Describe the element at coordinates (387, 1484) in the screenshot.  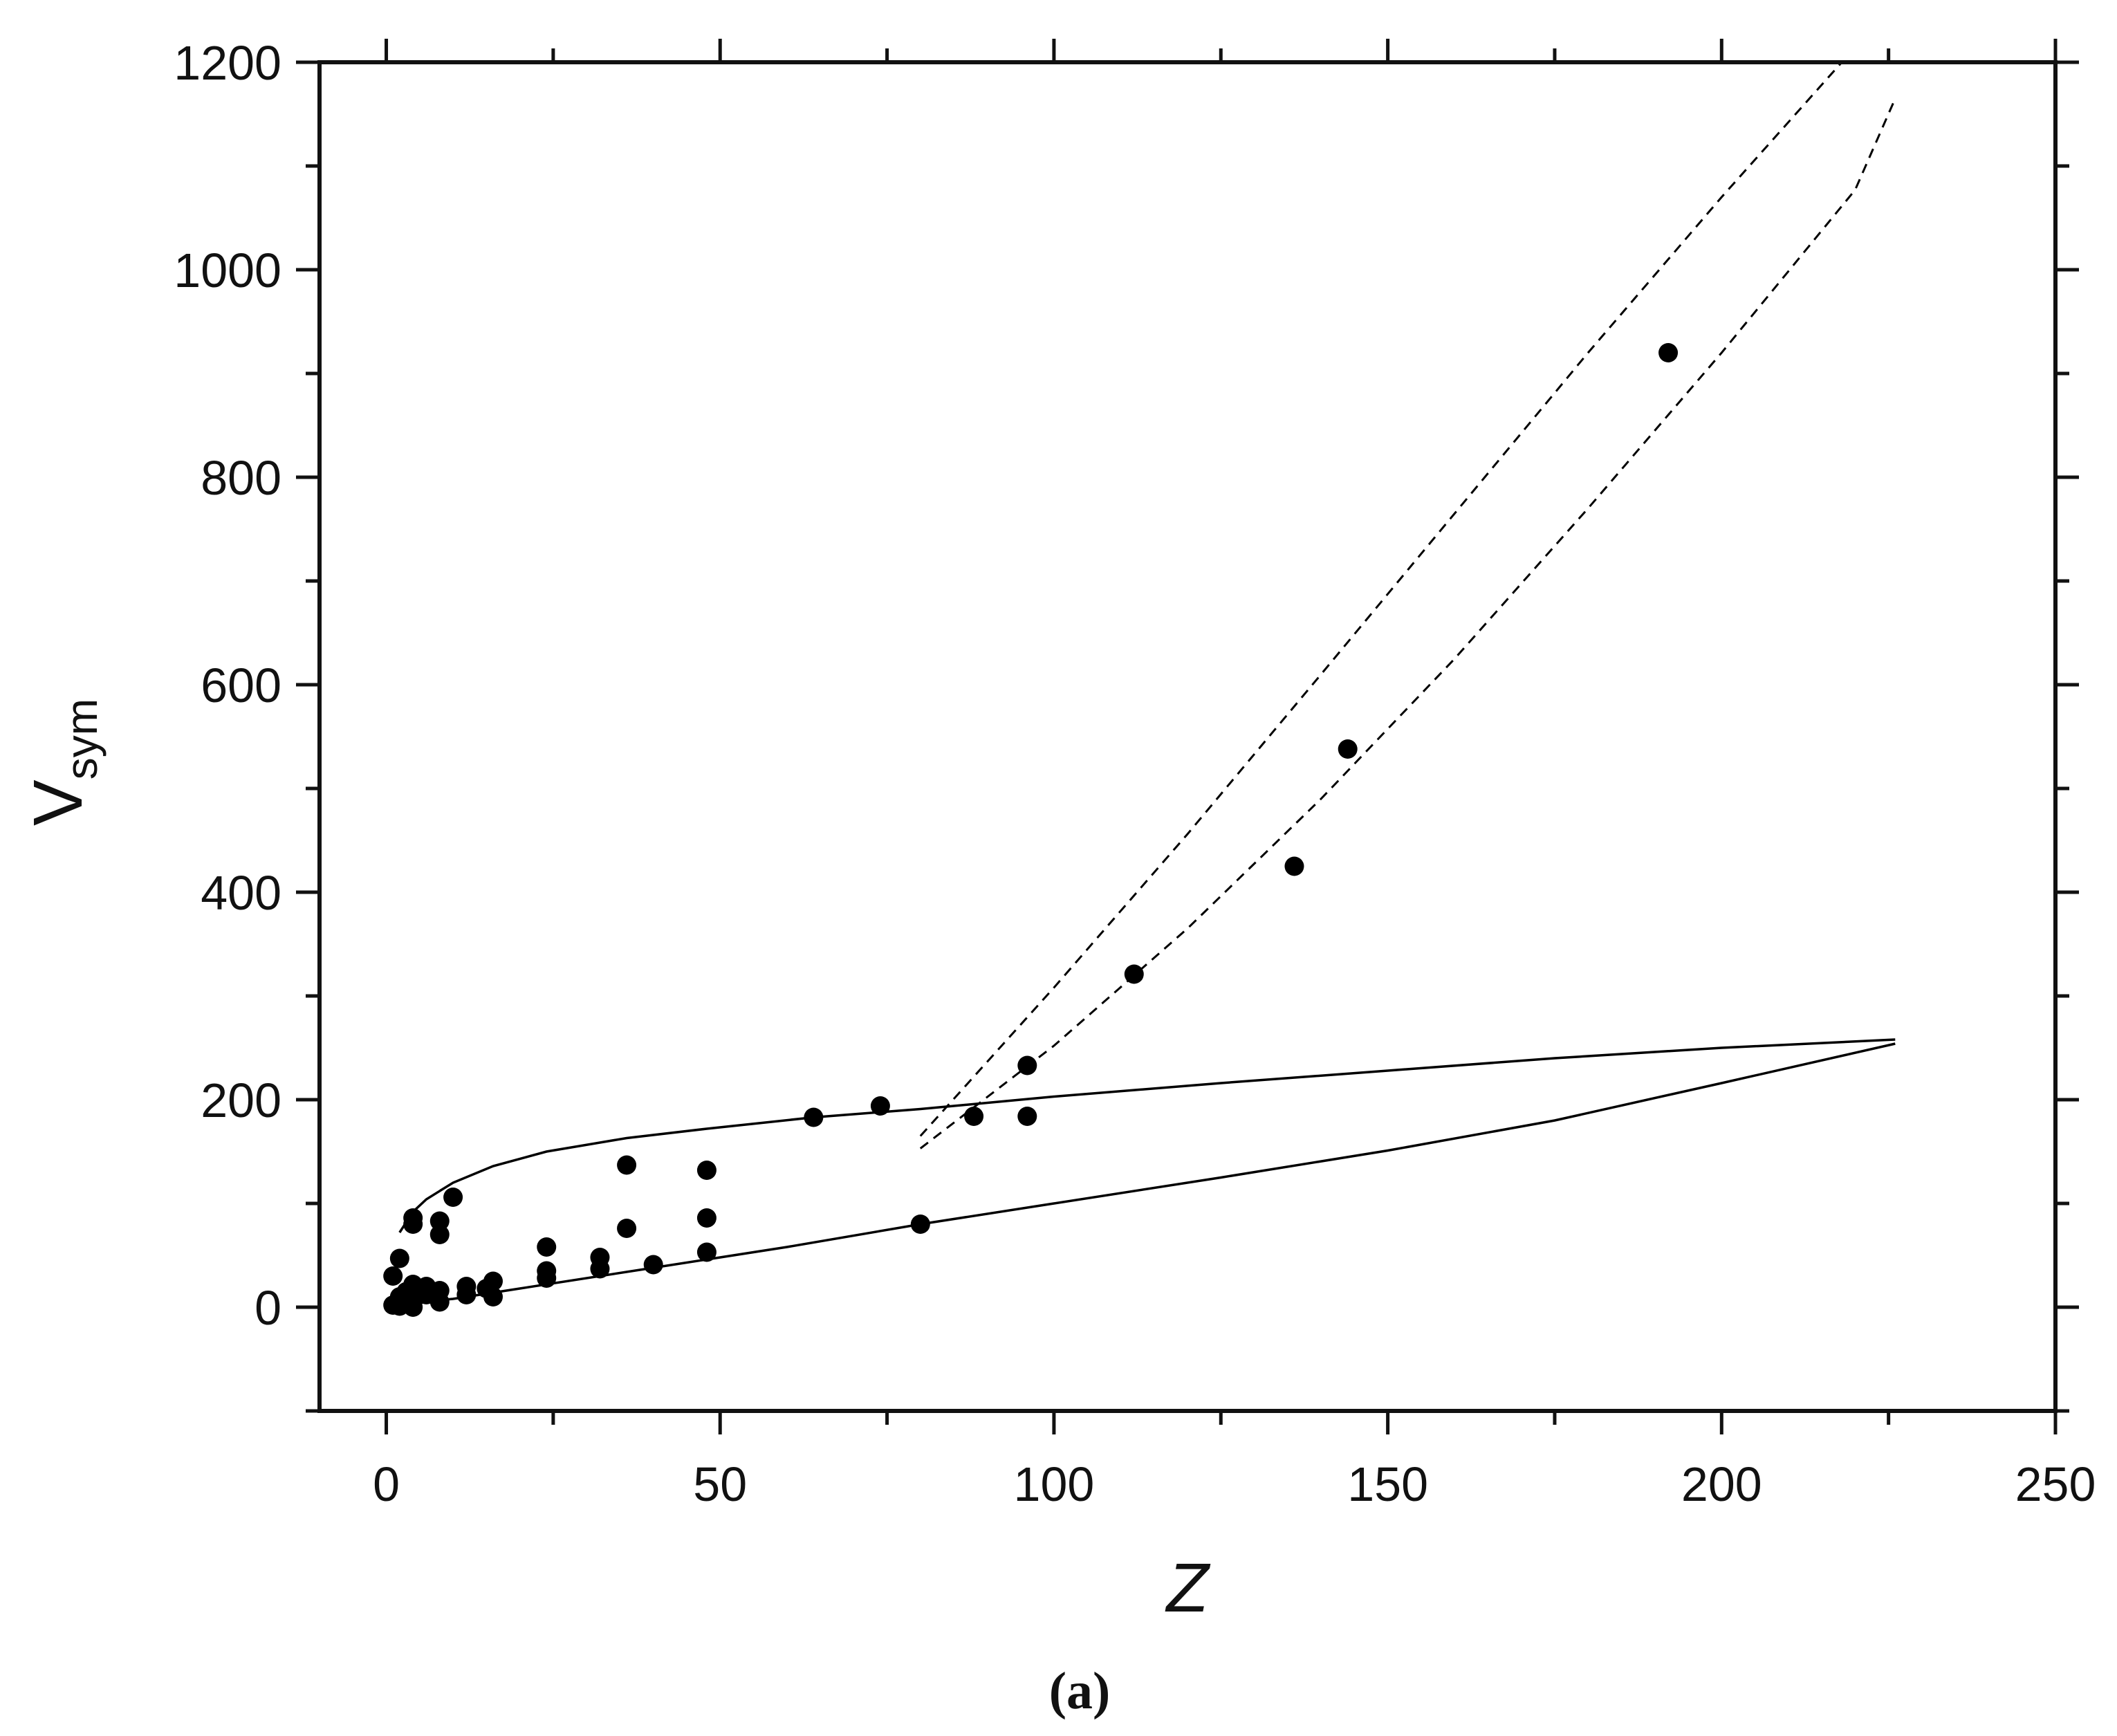
I see `x-tick-label: 0` at that location.